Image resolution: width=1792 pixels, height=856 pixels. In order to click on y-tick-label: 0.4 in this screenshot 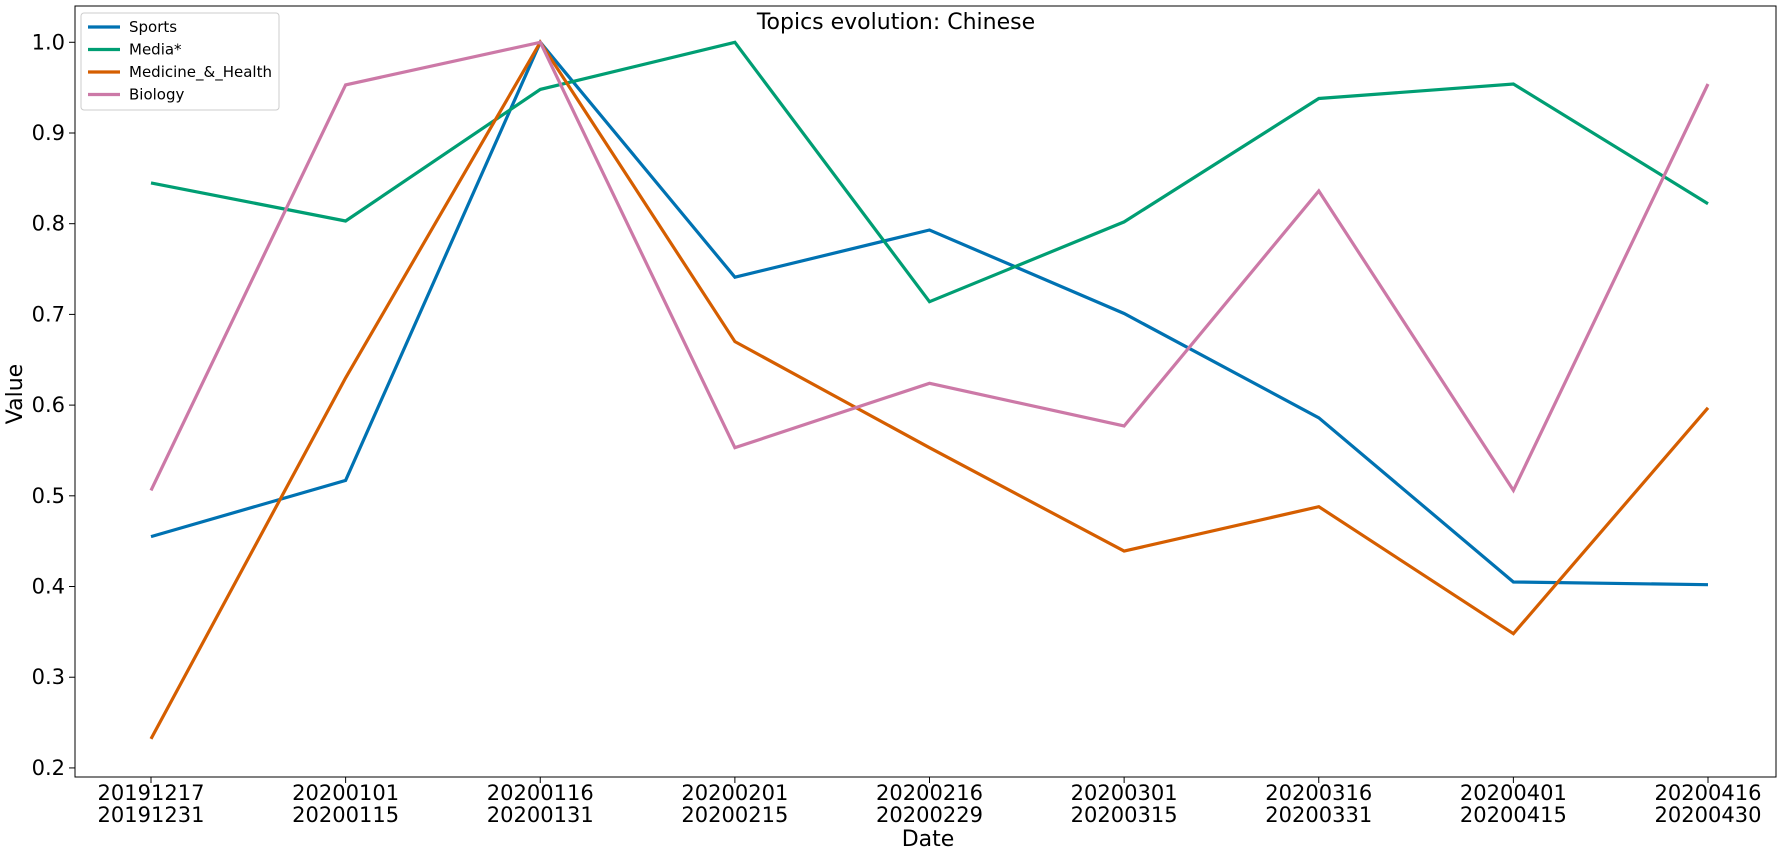, I will do `click(48, 587)`.